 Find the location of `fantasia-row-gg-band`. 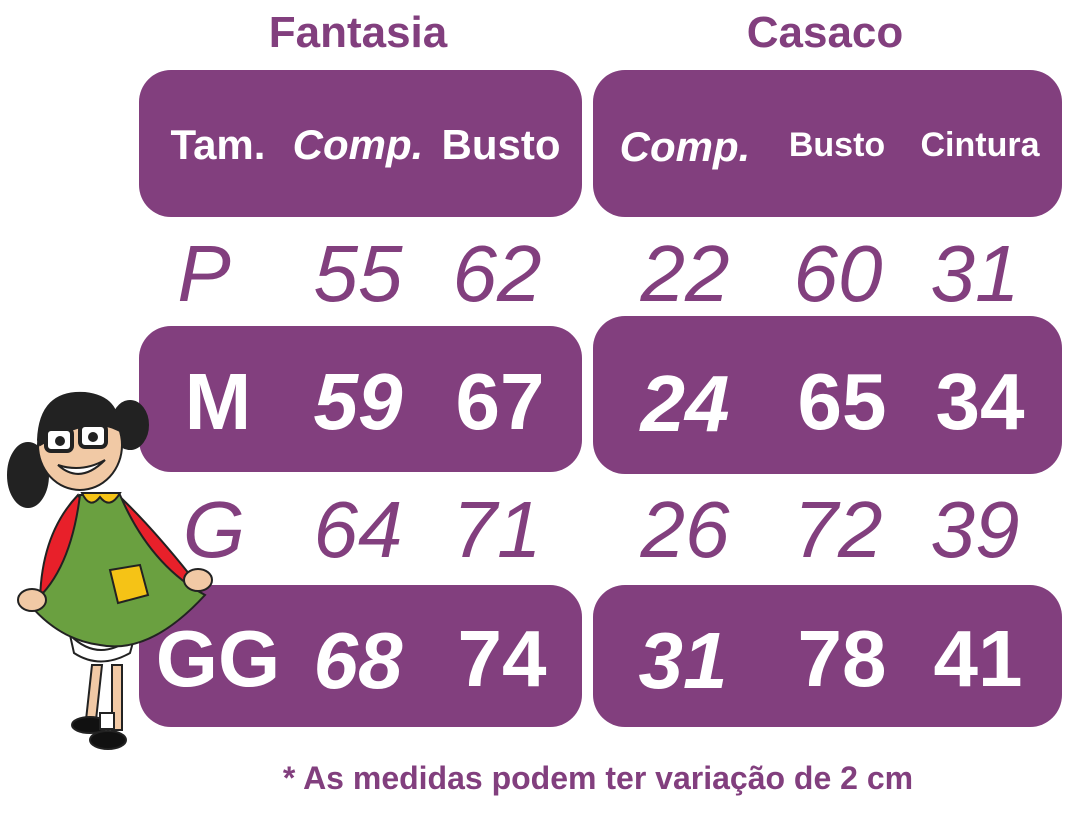

fantasia-row-gg-band is located at coordinates (360, 656).